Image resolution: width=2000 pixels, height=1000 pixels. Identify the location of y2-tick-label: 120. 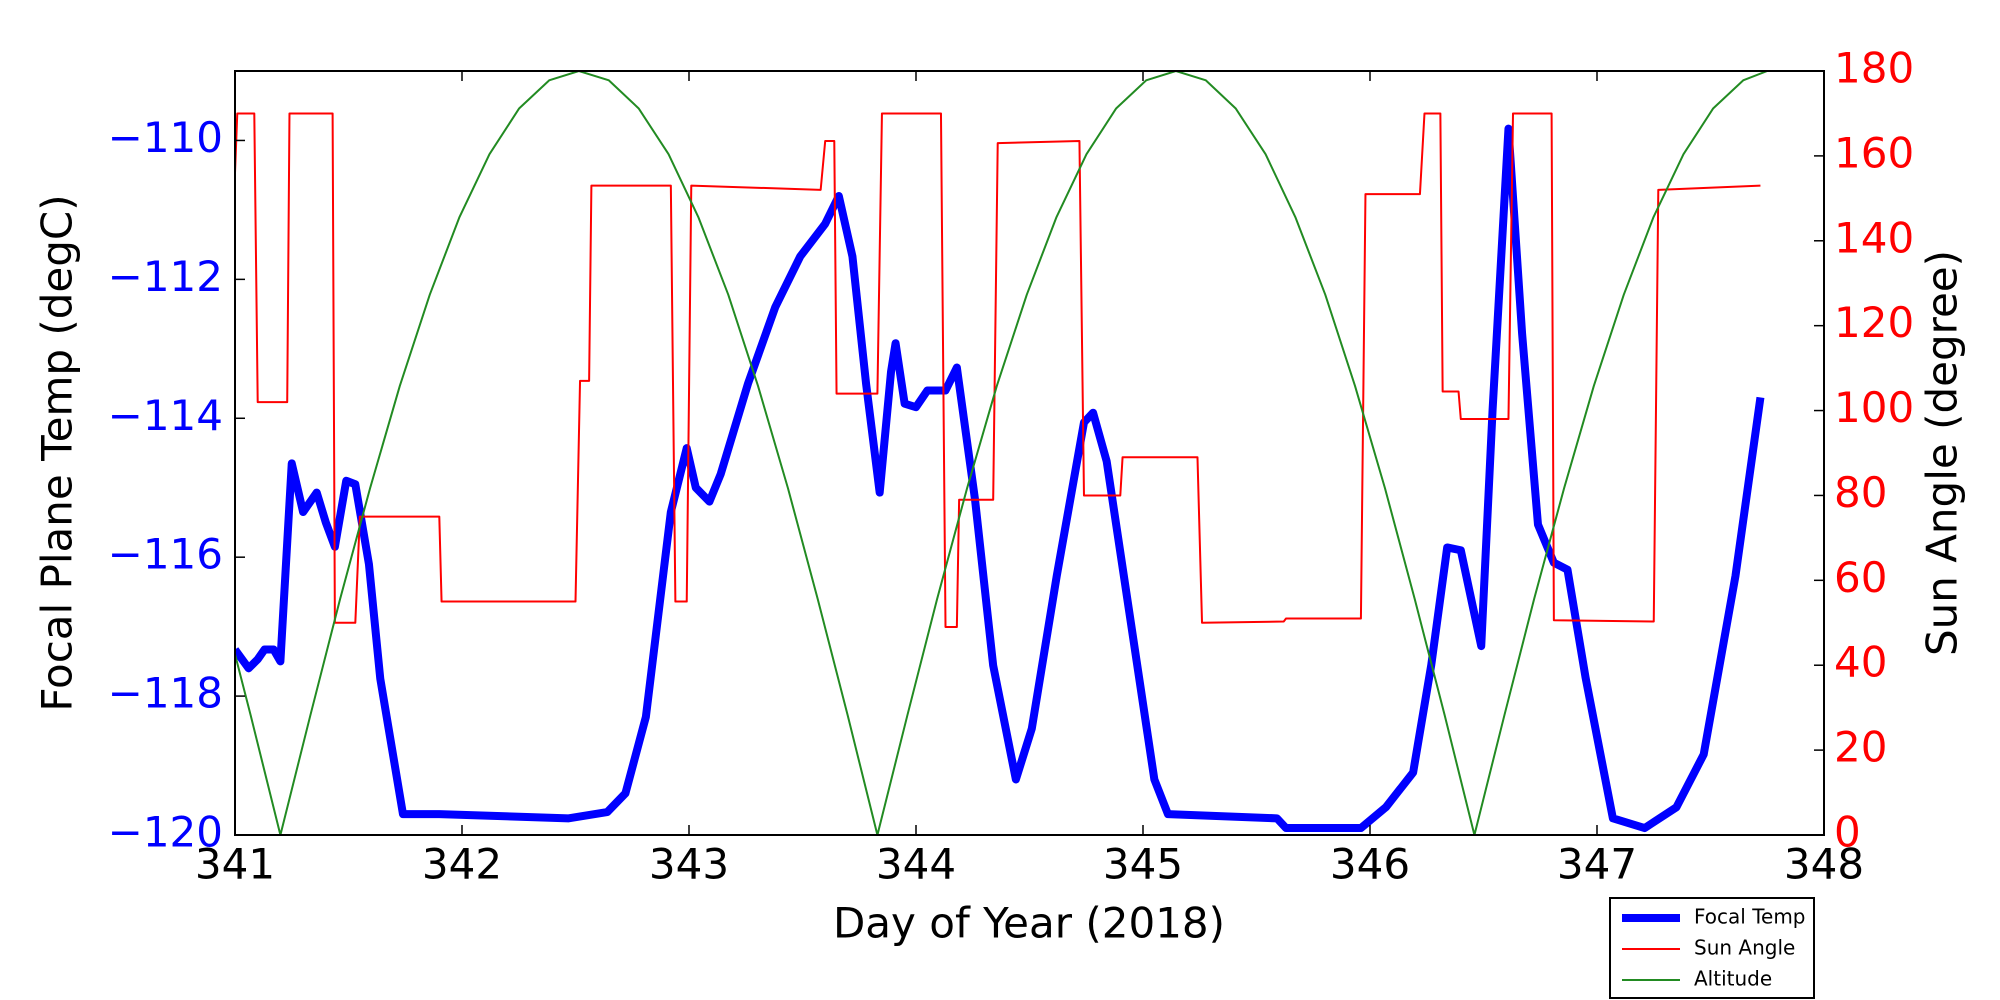
(1874, 322).